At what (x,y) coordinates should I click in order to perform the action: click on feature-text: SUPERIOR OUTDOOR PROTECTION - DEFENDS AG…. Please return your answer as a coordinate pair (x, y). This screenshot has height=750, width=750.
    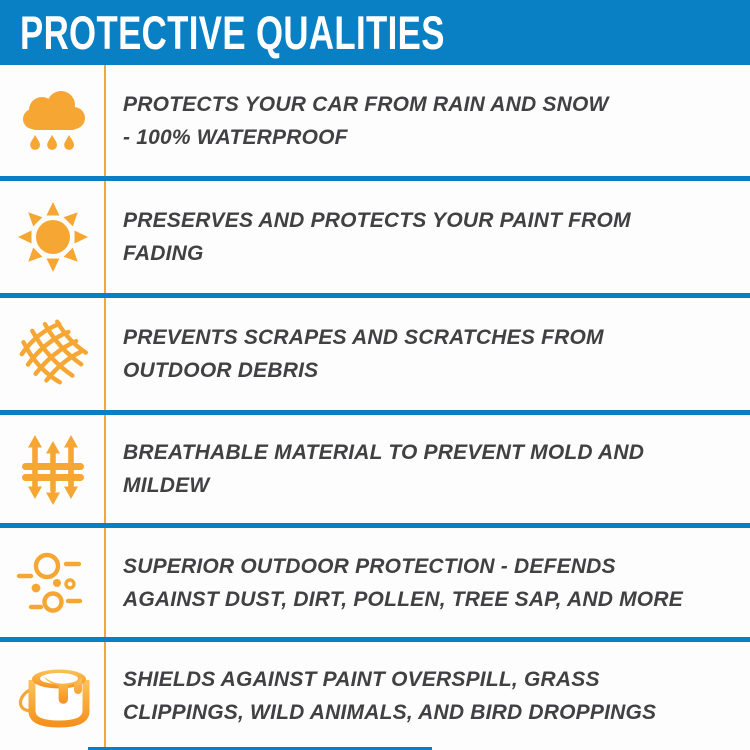
    Looking at the image, I should click on (403, 582).